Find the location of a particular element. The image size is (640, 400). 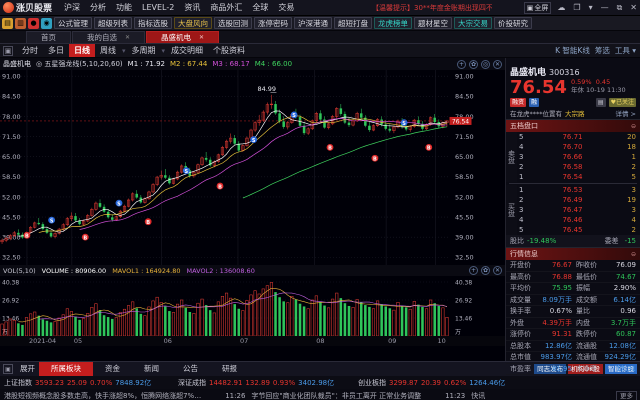

svg-text: 84.50 is located at coordinates (11, 97).